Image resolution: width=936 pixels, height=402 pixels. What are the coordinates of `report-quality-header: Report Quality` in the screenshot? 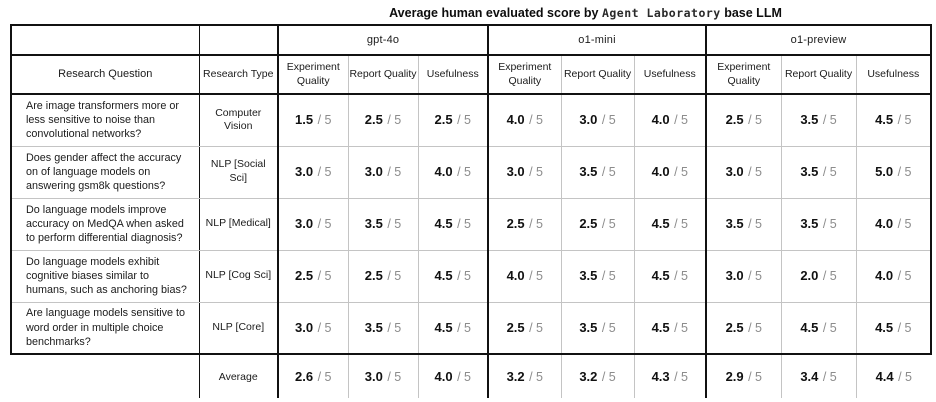 It's located at (598, 75).